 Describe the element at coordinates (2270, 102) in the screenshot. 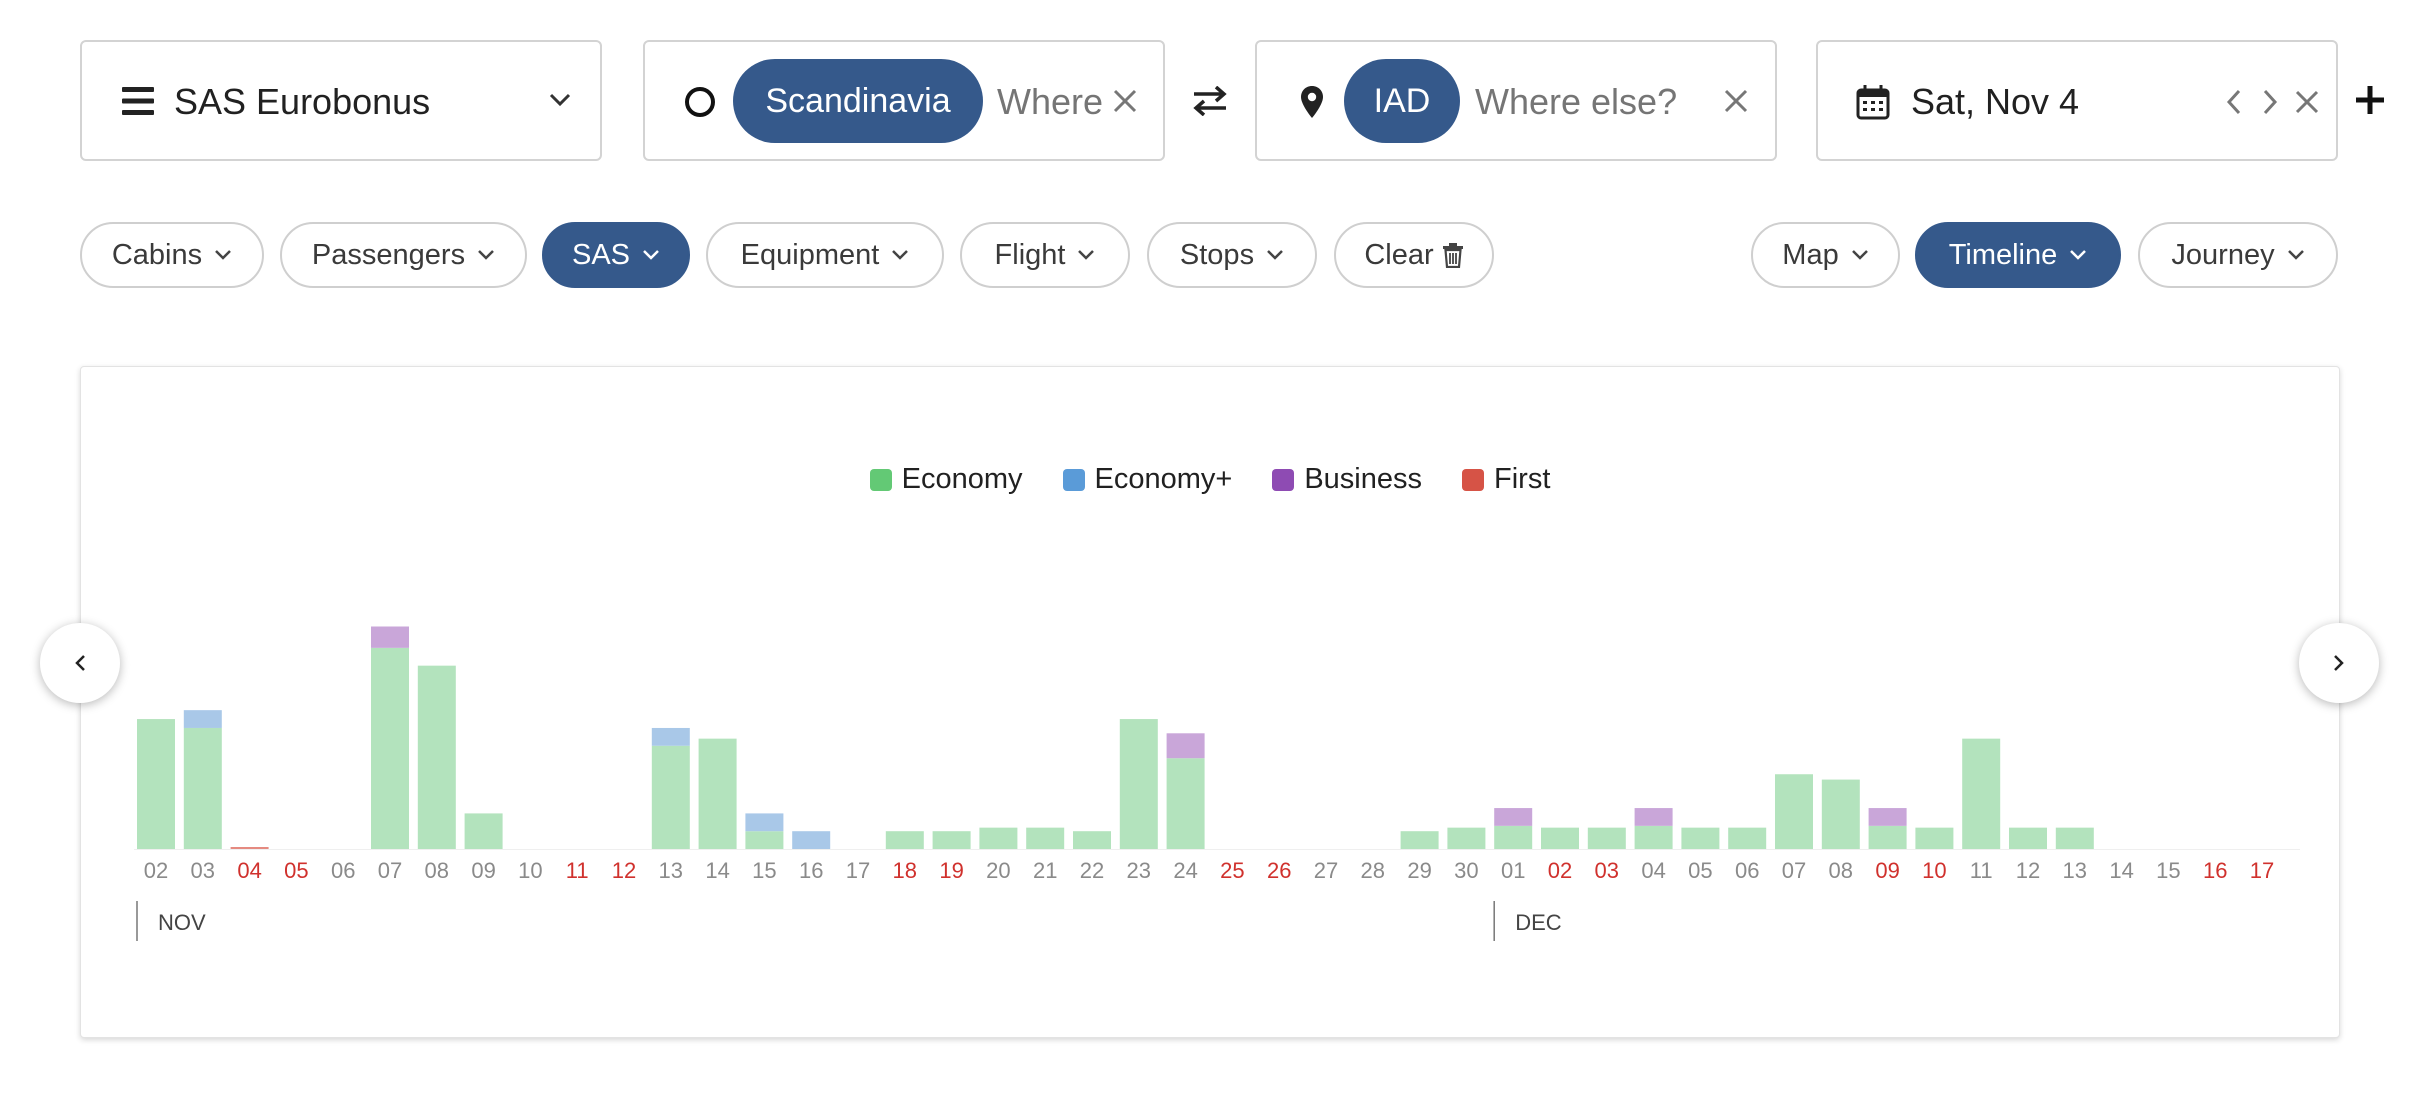

I see `next-date-icon` at that location.